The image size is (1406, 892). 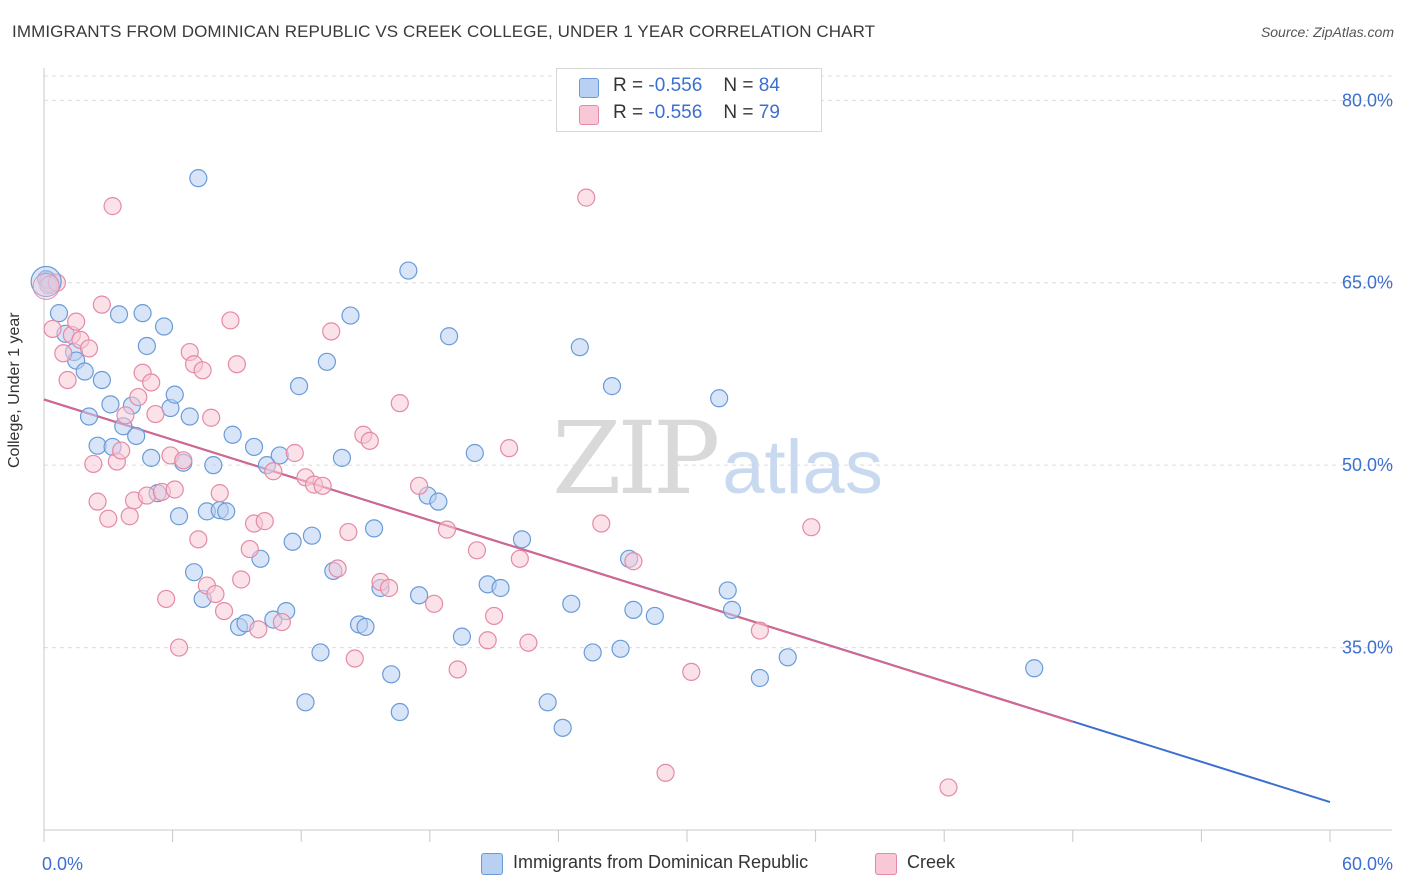 I want to click on y-tick-label: 35.0%, so click(x=1367, y=648).